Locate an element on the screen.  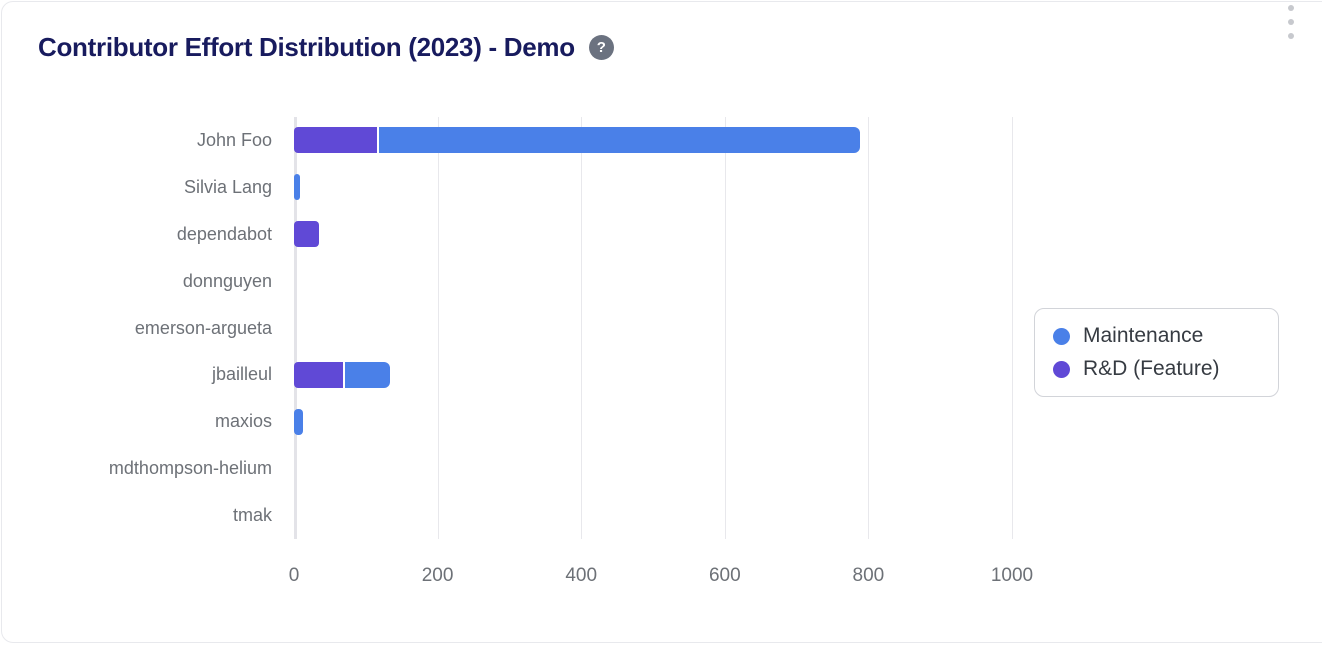
x-tick-label: 200 is located at coordinates (437, 575).